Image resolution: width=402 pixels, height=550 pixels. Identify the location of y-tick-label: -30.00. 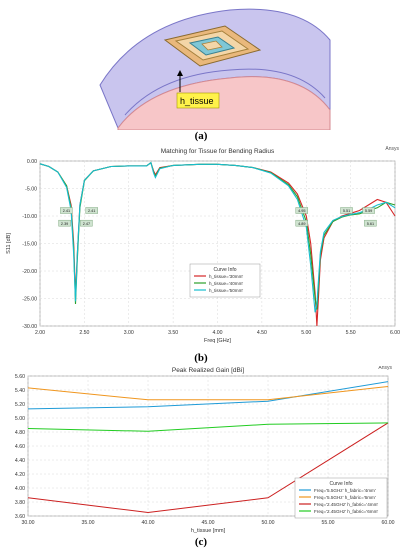
(29, 327).